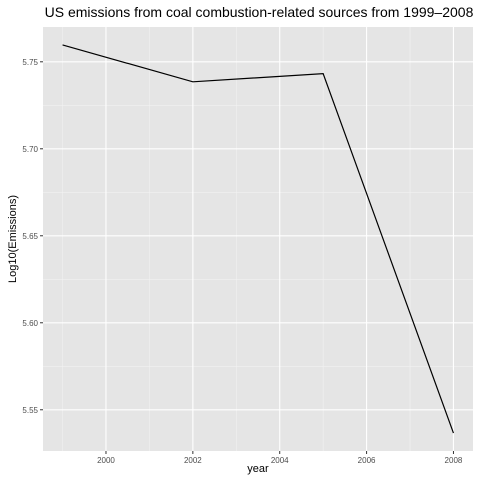  Describe the element at coordinates (30, 323) in the screenshot. I see `y-tick-label: 5.60` at that location.